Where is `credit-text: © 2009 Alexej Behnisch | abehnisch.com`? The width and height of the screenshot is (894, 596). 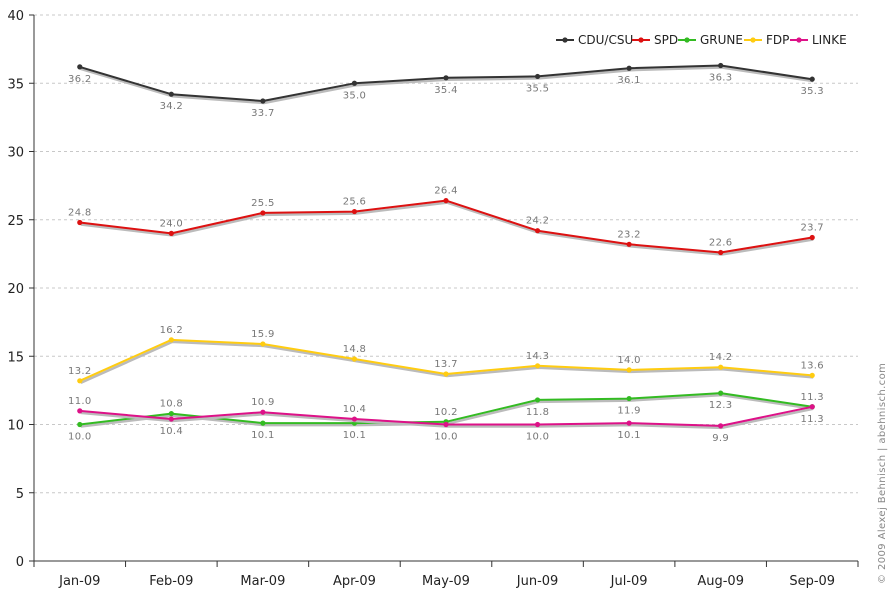
credit-text: © 2009 Alexej Behnisch | abehnisch.com is located at coordinates (882, 473).